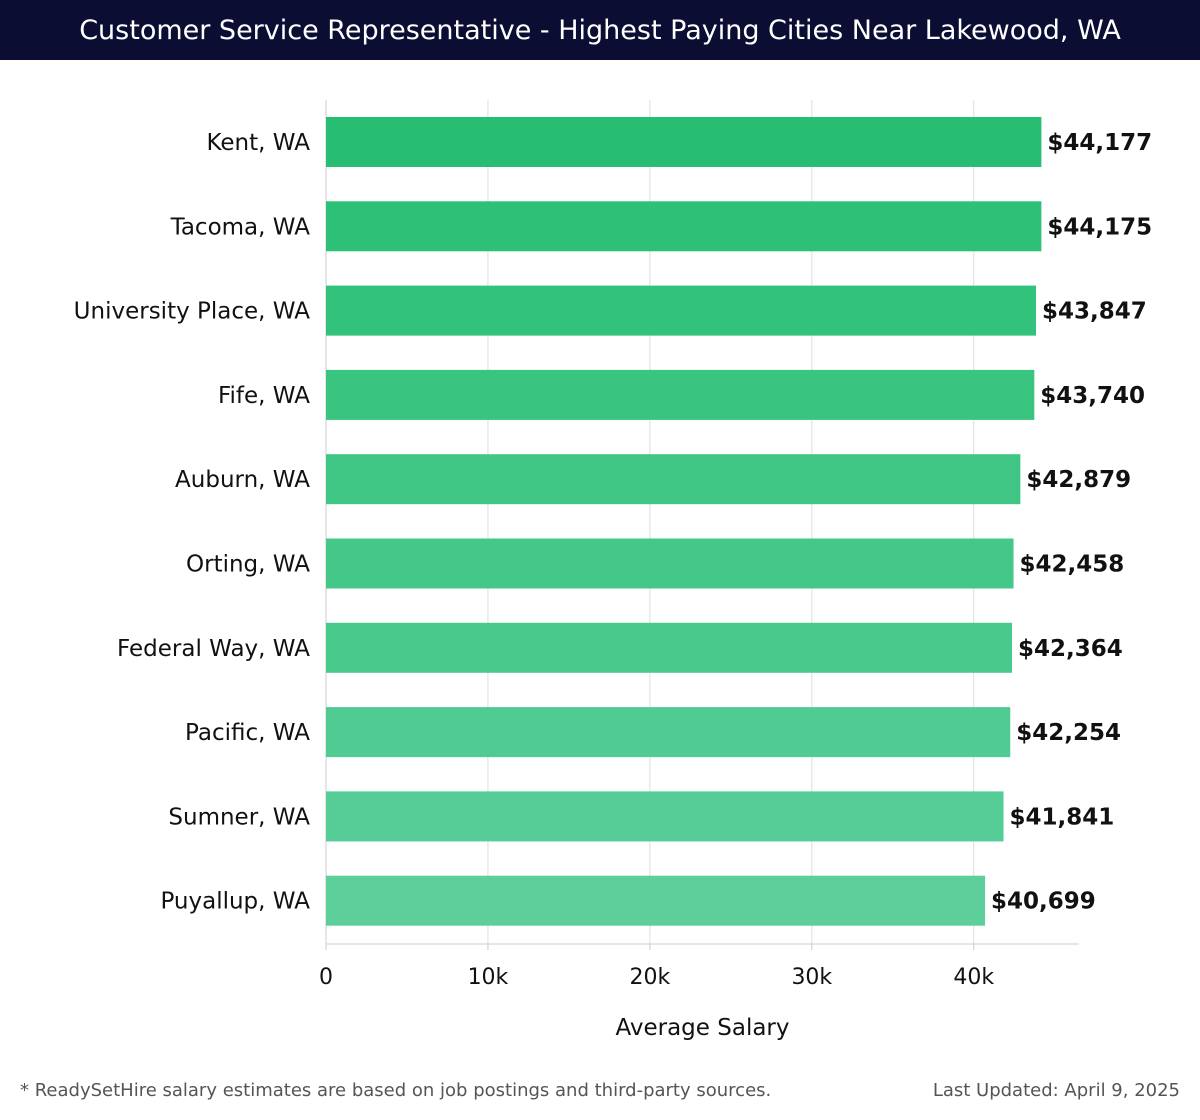 Image resolution: width=1200 pixels, height=1120 pixels. Describe the element at coordinates (240, 227) in the screenshot. I see `category-label: Tacoma, WA` at that location.